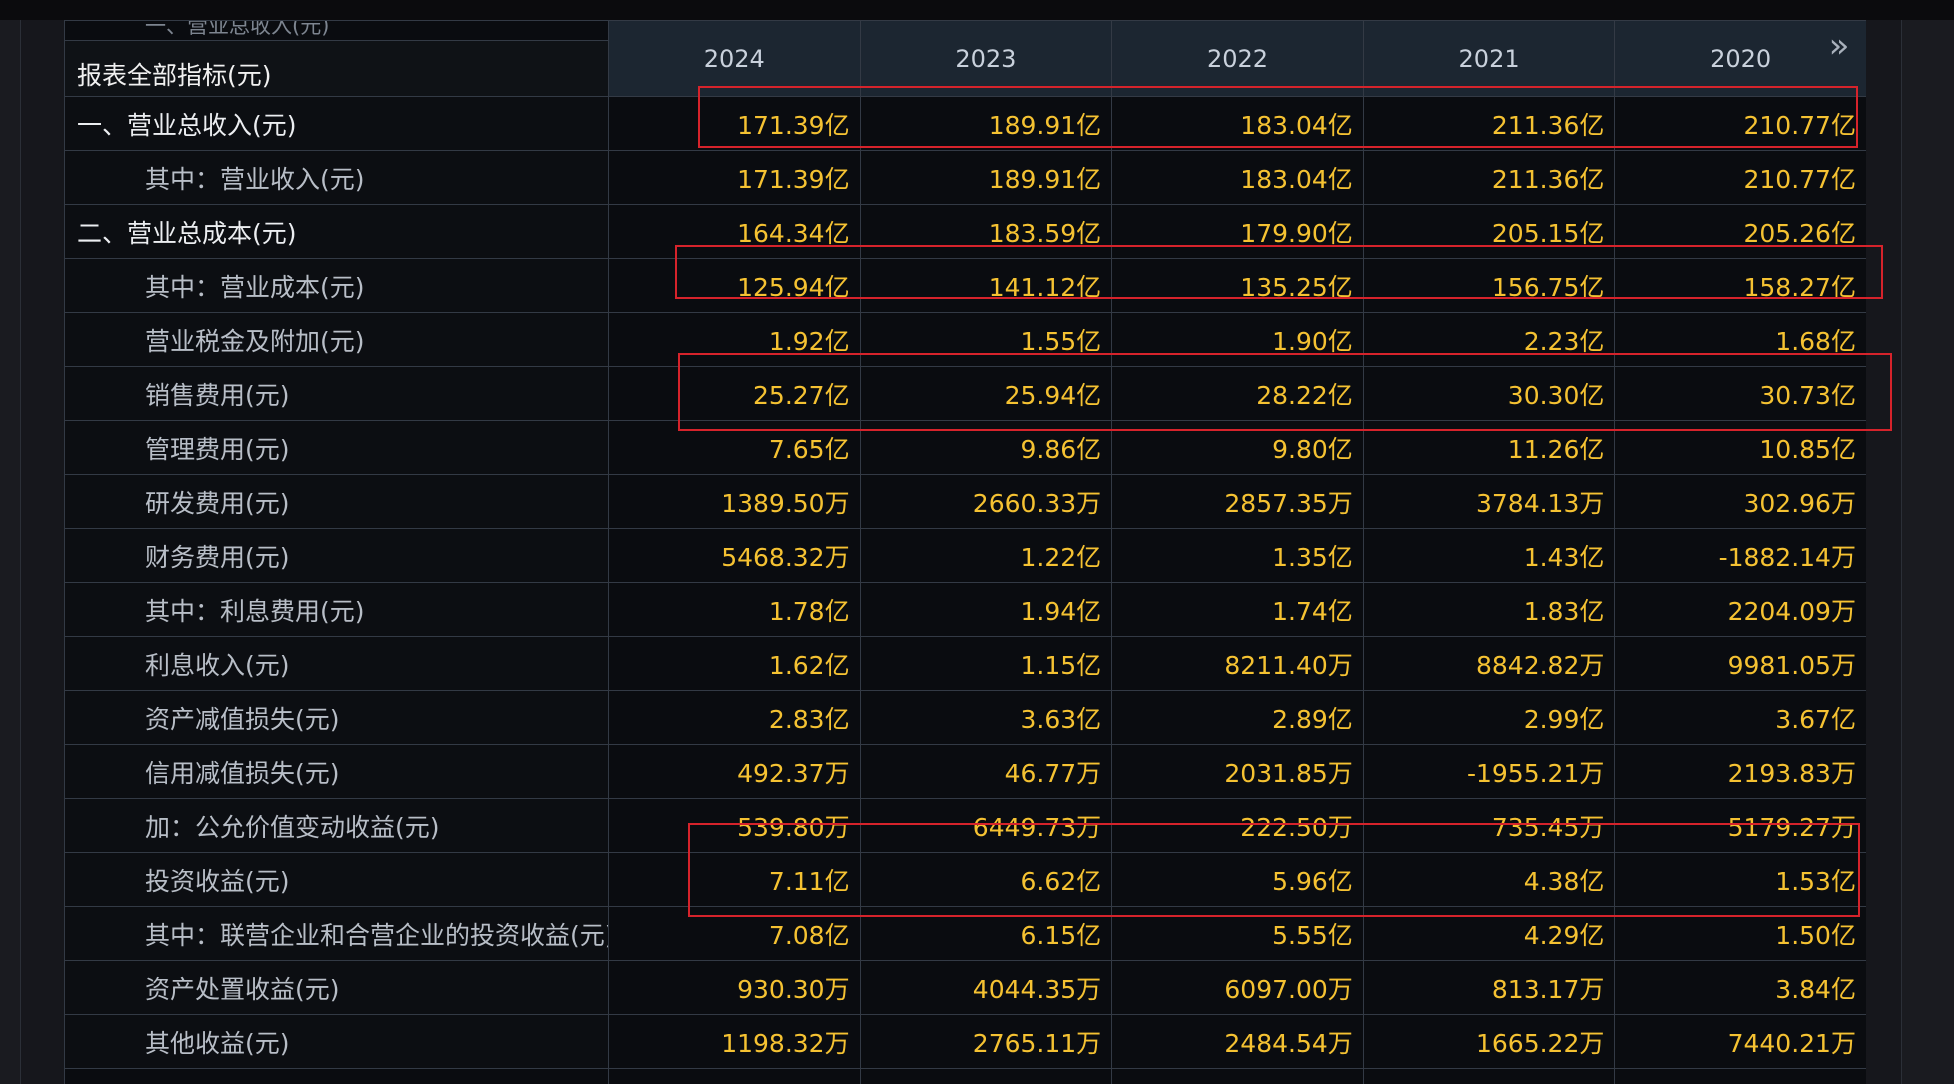 This screenshot has height=1084, width=1954. I want to click on cut-off-row: 一、营业总收入(元) 2024 2023 2022 2021 2020 », so click(965, 58).